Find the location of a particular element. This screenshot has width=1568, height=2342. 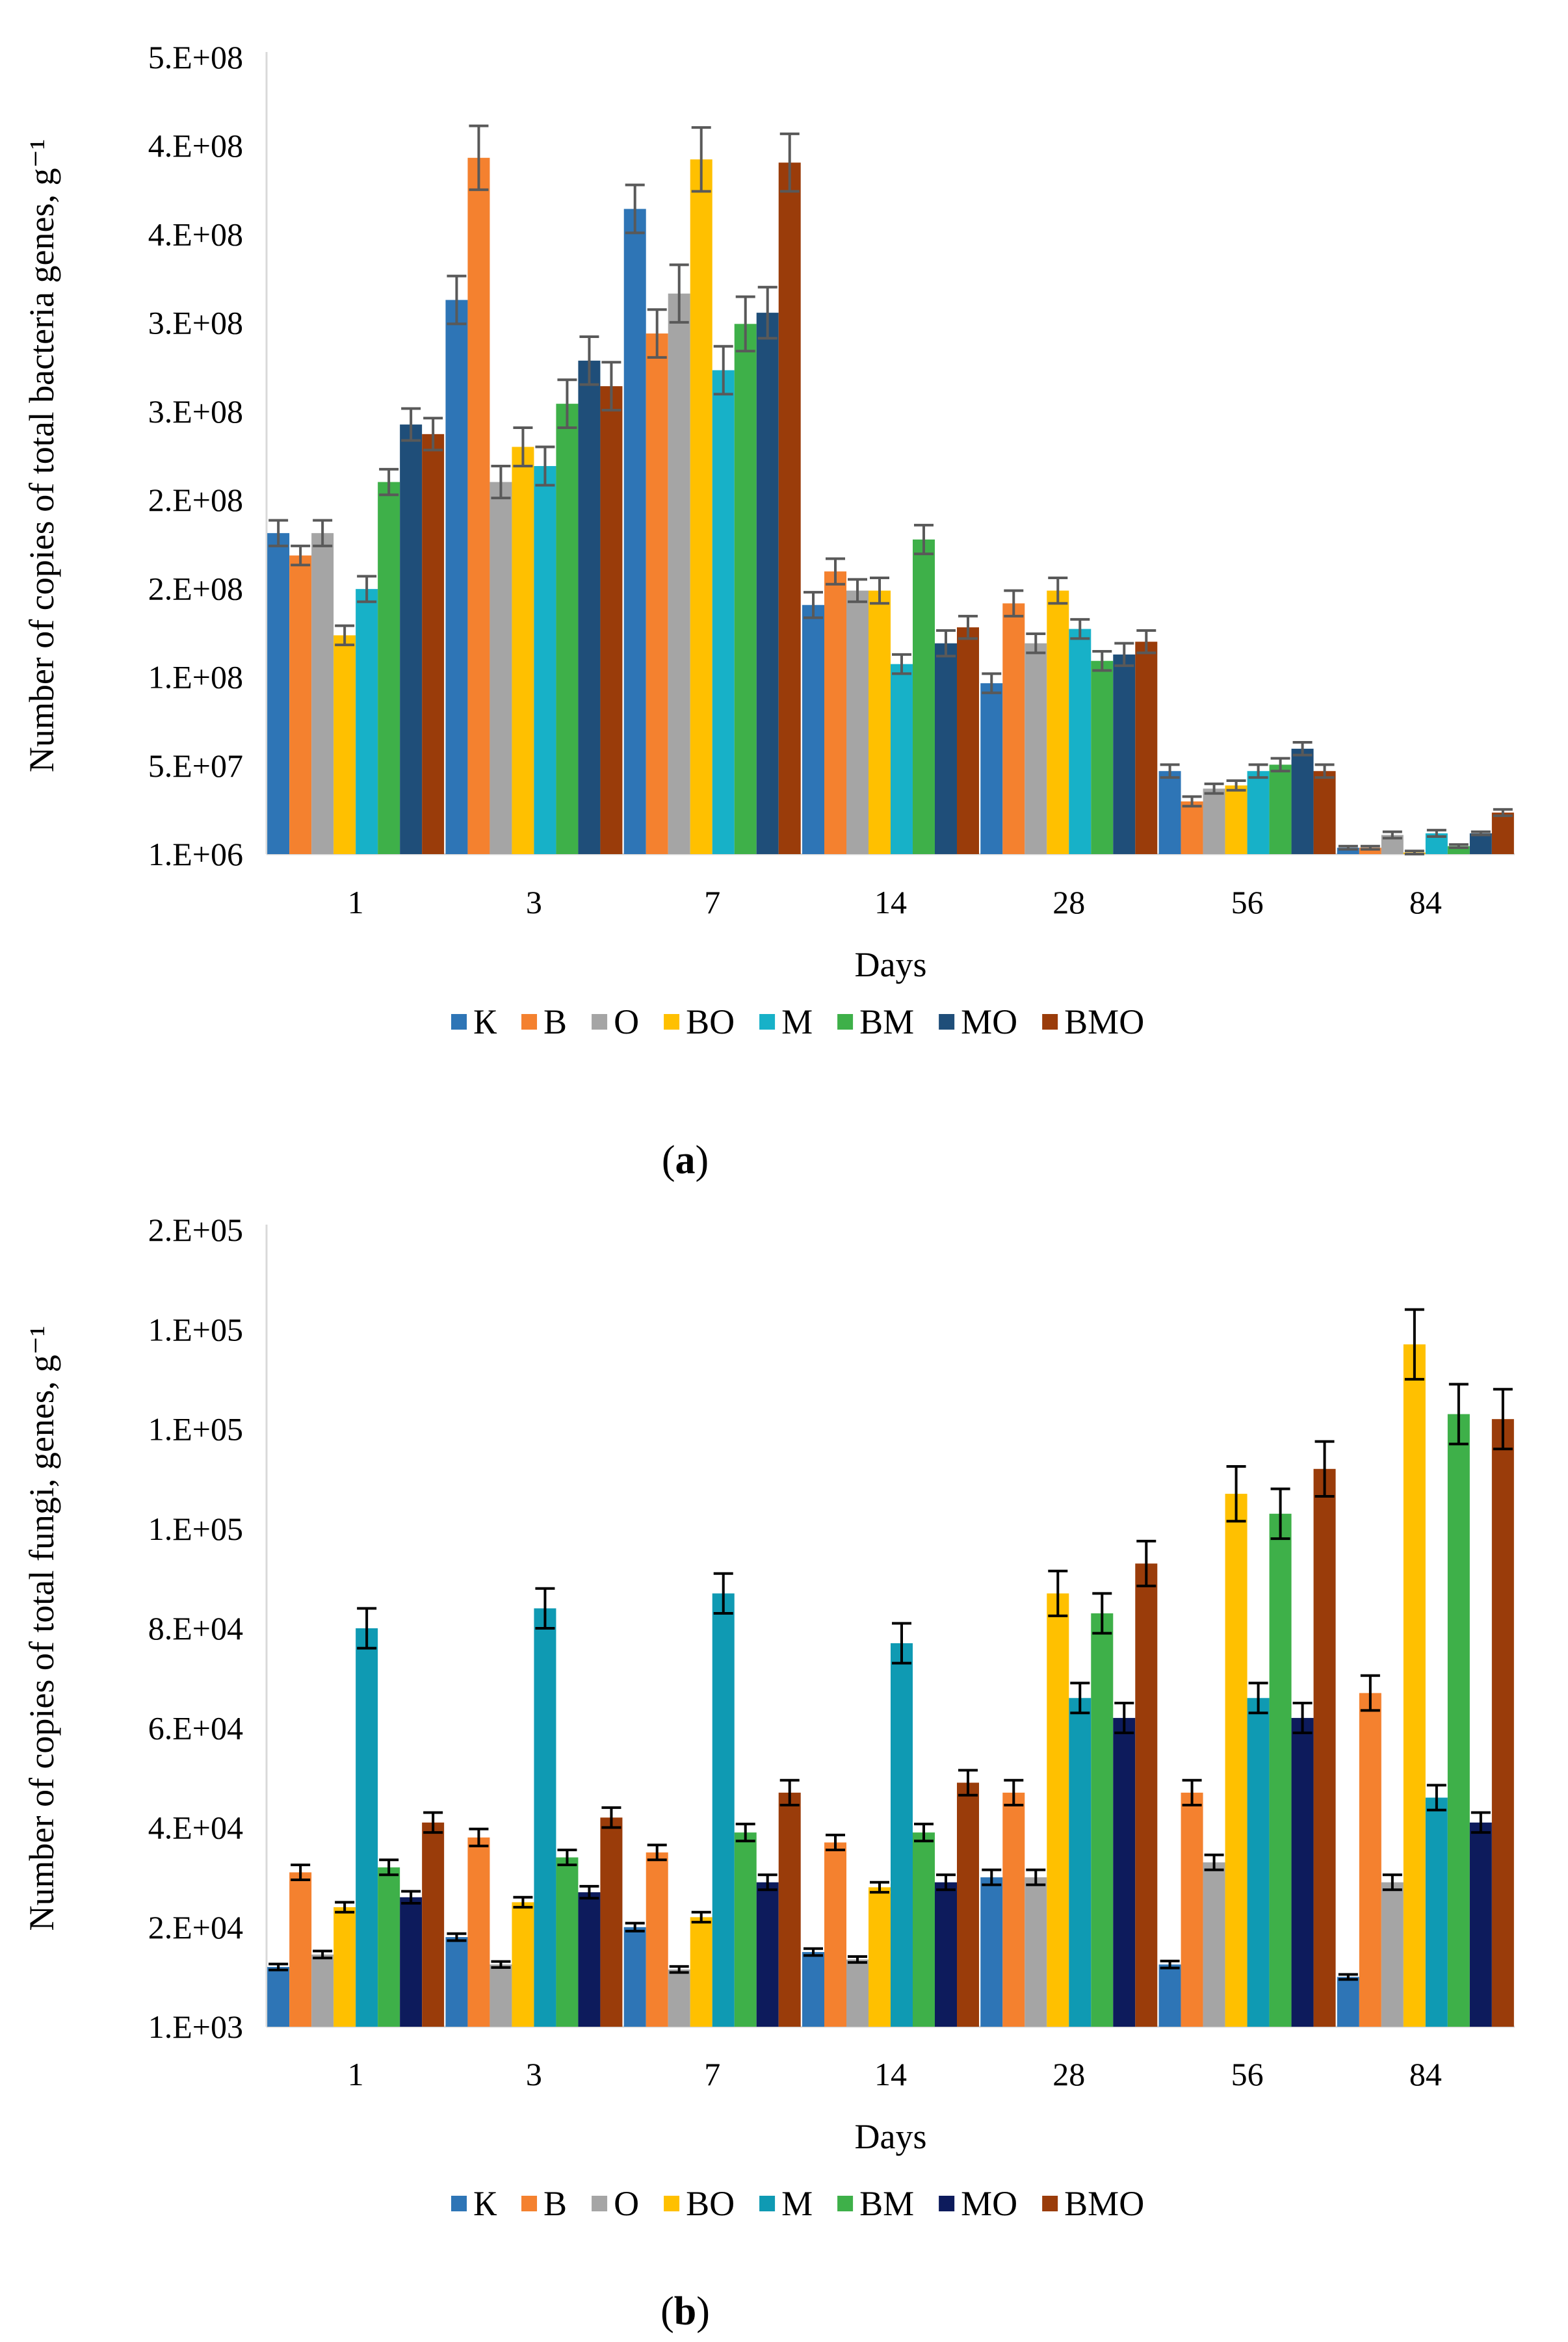

legend-swatch-m is located at coordinates (767, 1022).